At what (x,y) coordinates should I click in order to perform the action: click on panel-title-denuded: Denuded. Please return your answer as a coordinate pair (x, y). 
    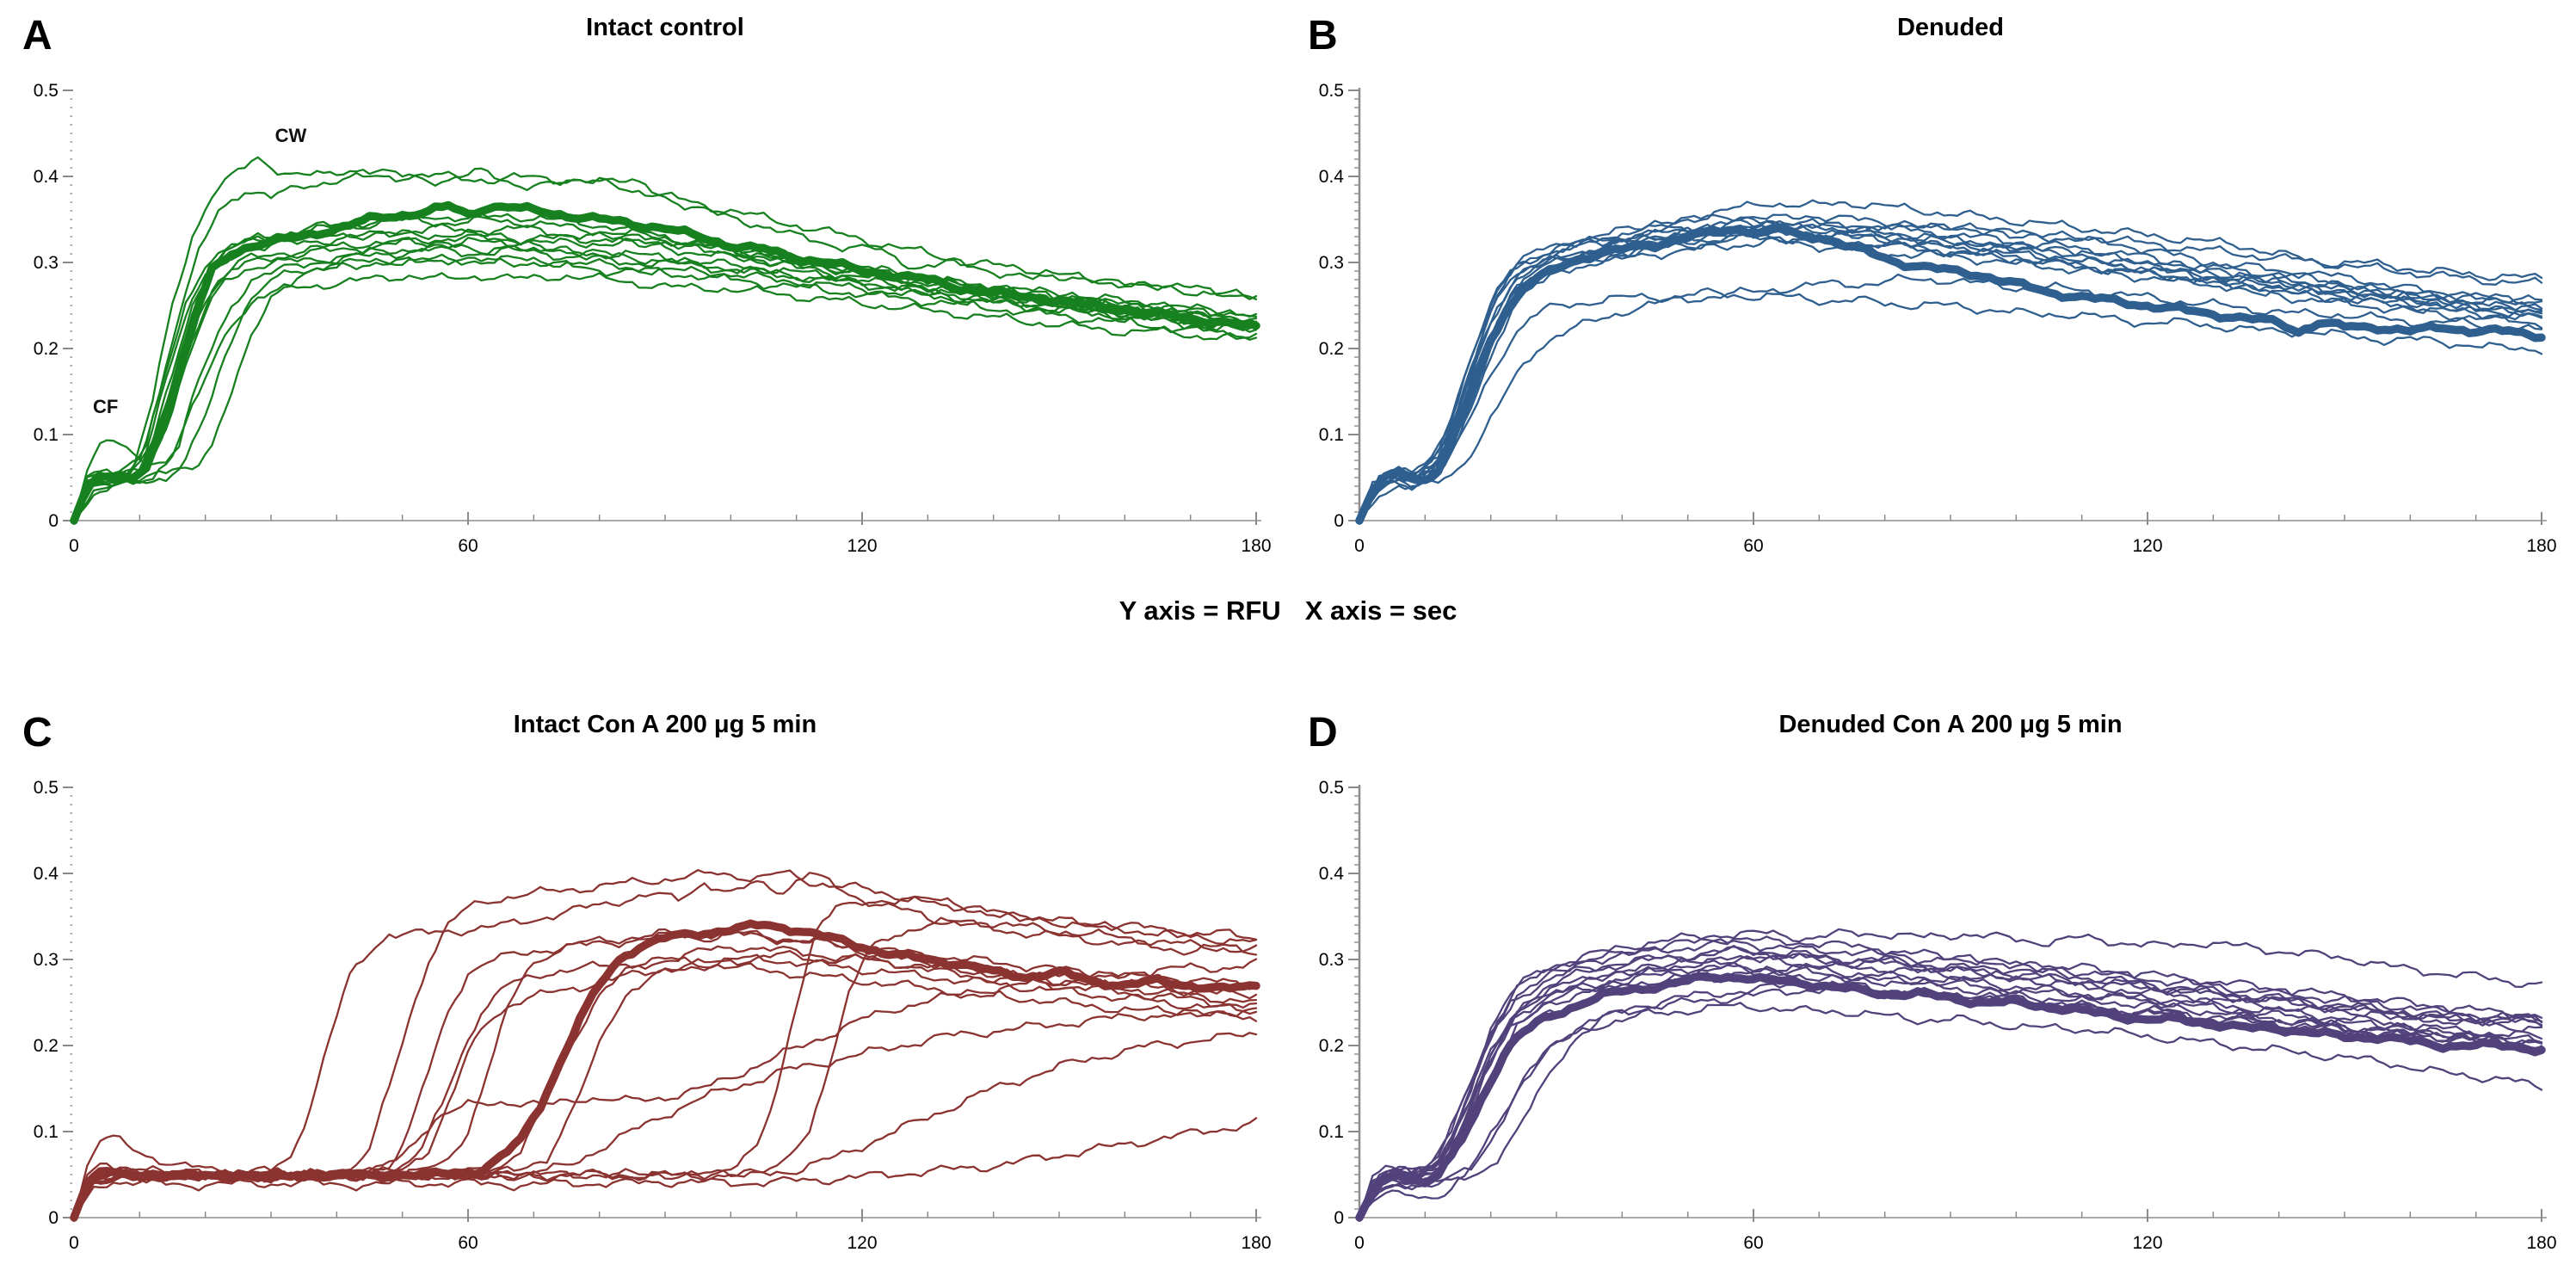
    Looking at the image, I should click on (1951, 27).